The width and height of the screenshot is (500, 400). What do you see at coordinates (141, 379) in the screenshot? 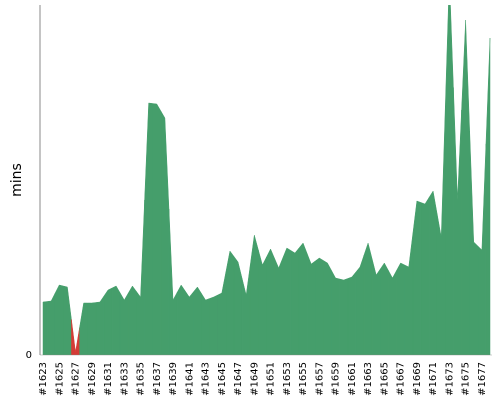
I see `x-tick-label: #1635` at bounding box center [141, 379].